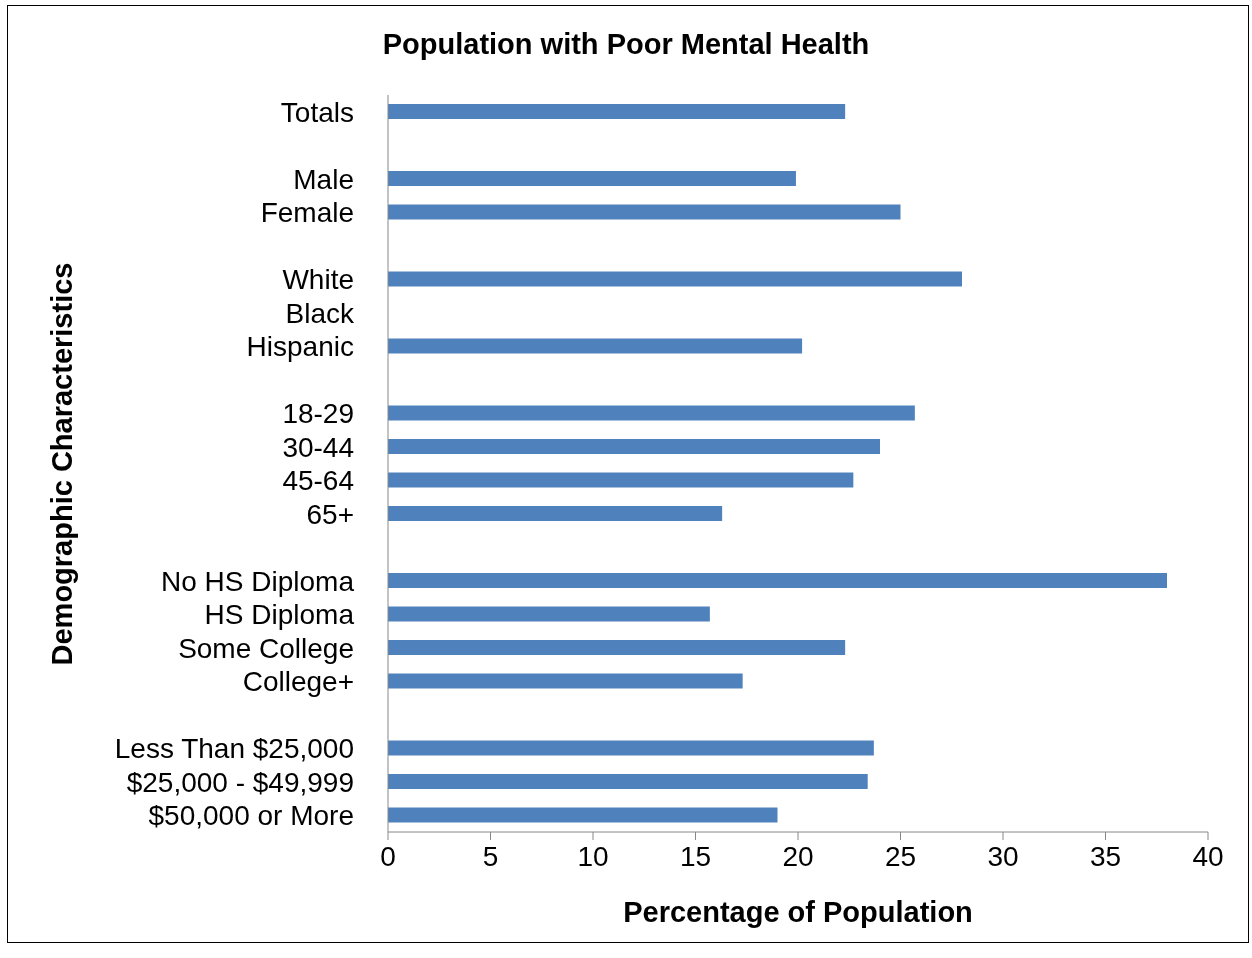 The width and height of the screenshot is (1252, 958). I want to click on y-tick-label: 18-29, so click(318, 414).